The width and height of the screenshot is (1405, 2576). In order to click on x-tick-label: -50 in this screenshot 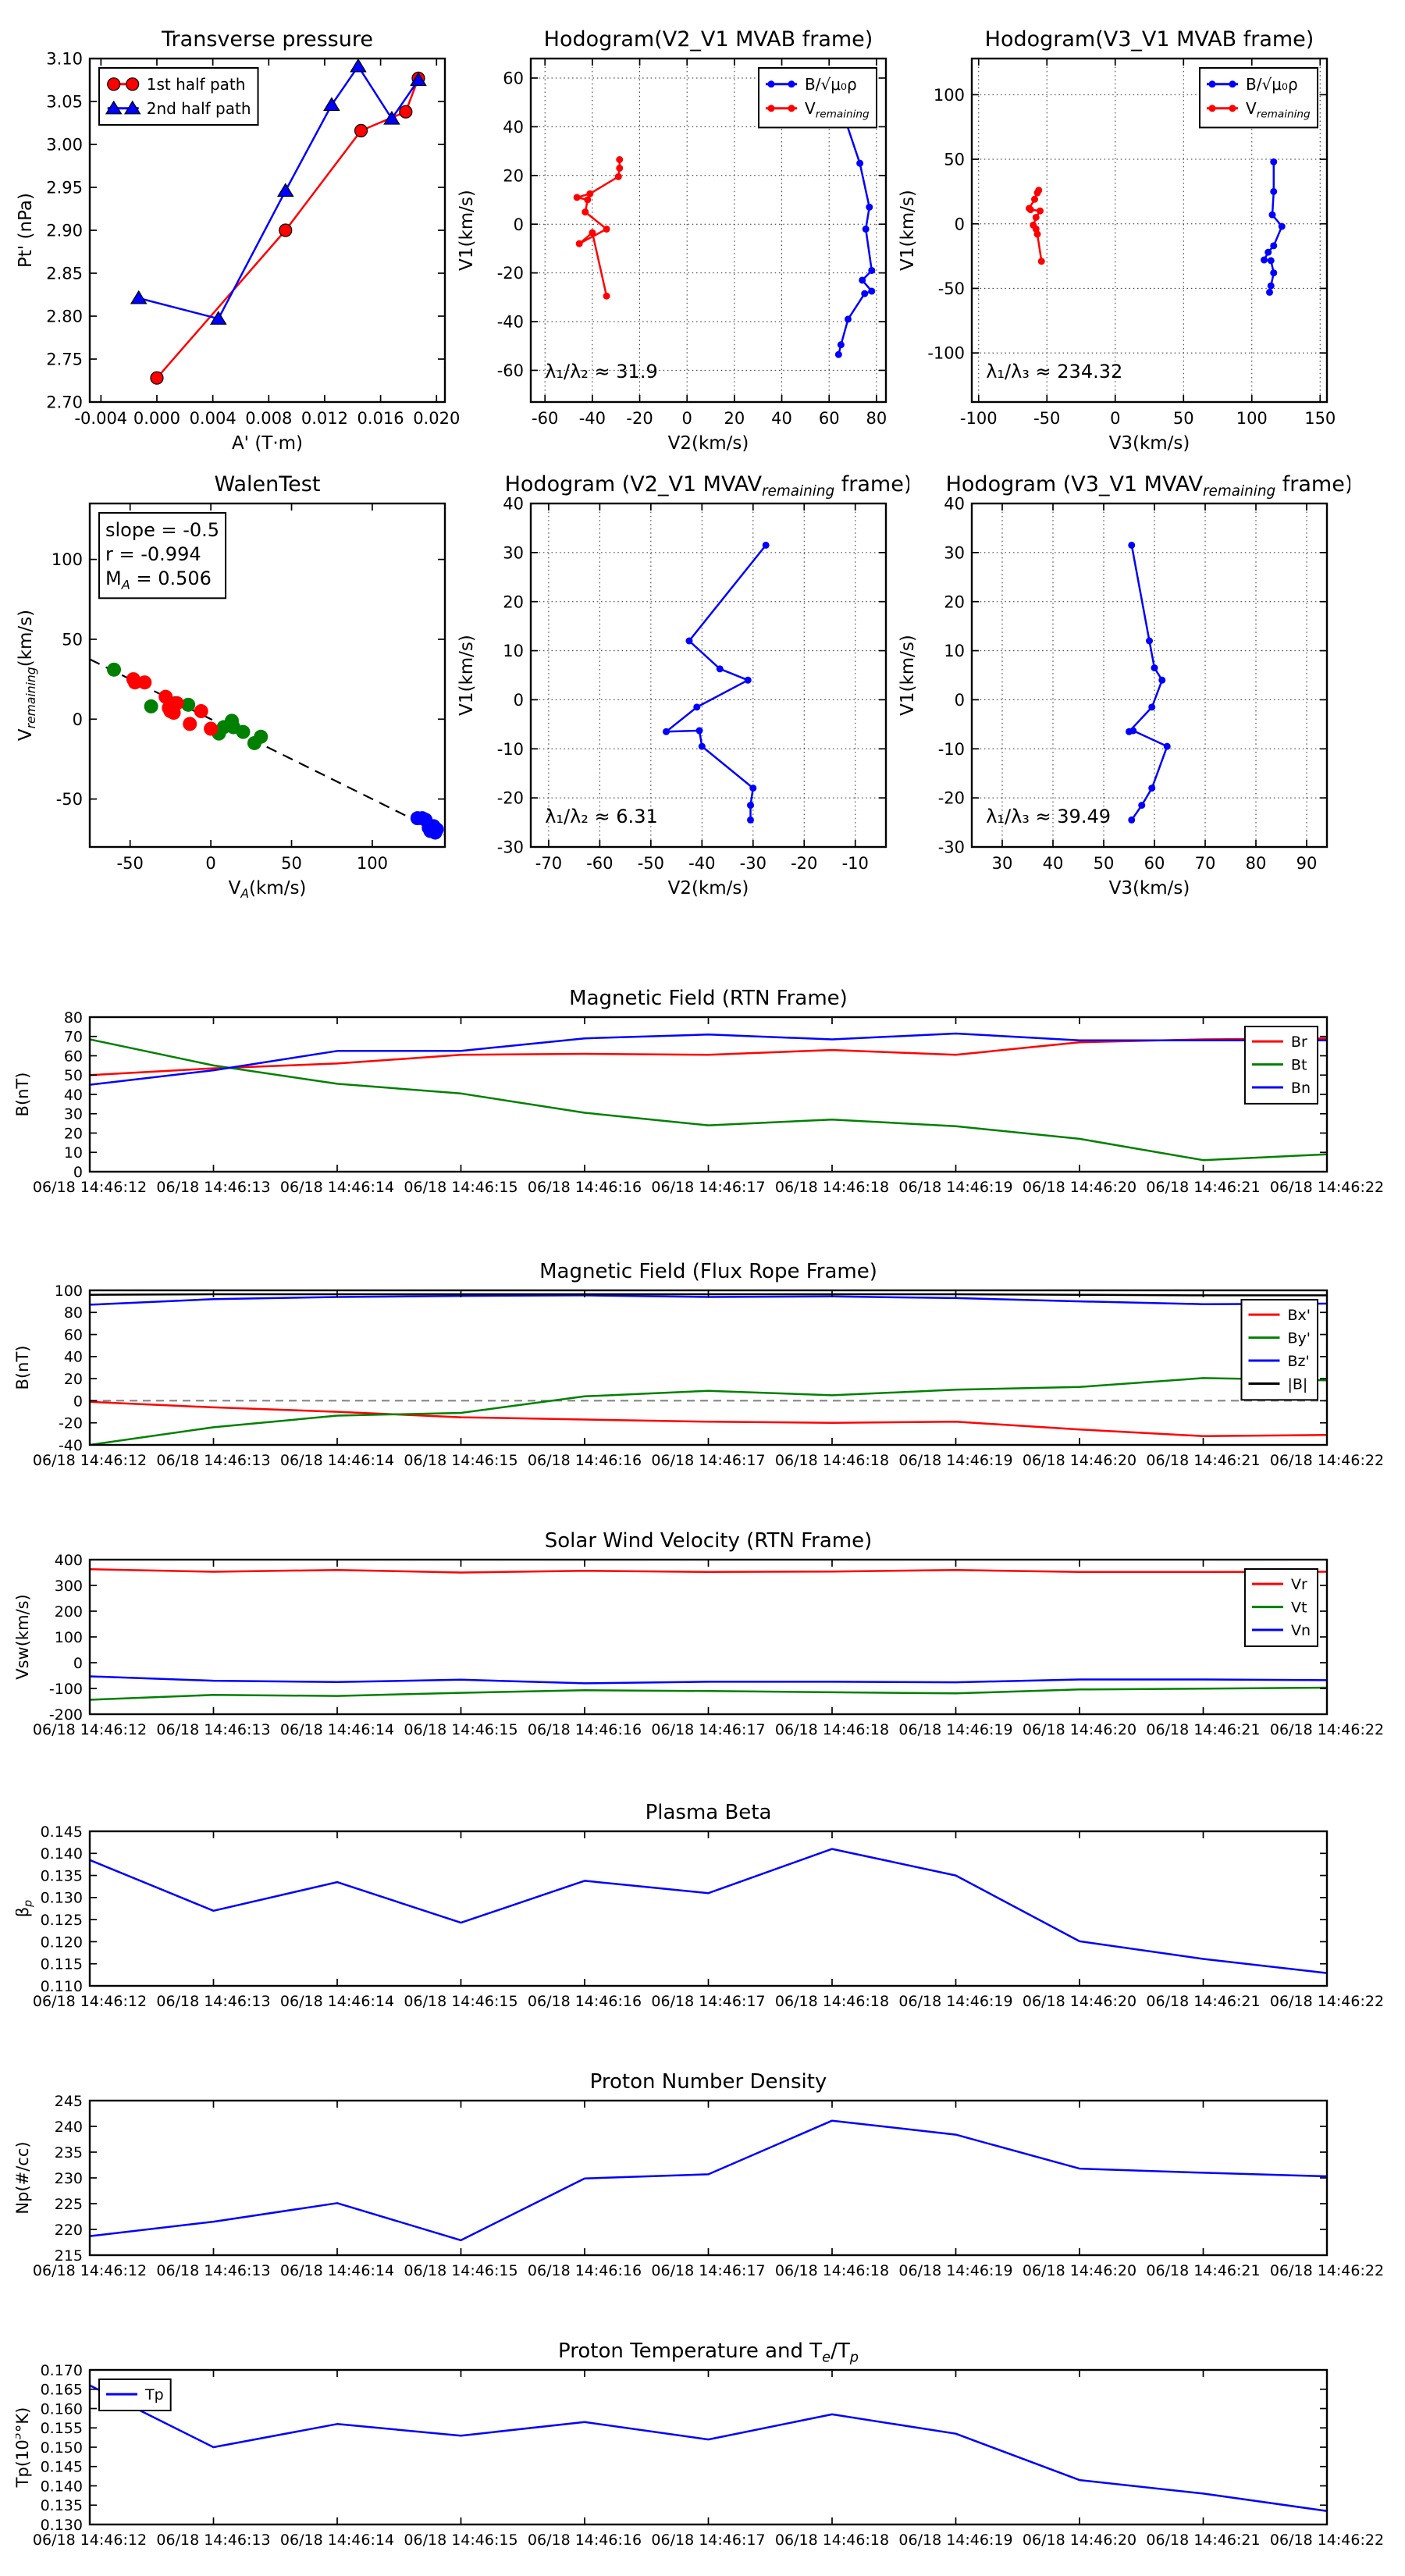, I will do `click(1046, 419)`.